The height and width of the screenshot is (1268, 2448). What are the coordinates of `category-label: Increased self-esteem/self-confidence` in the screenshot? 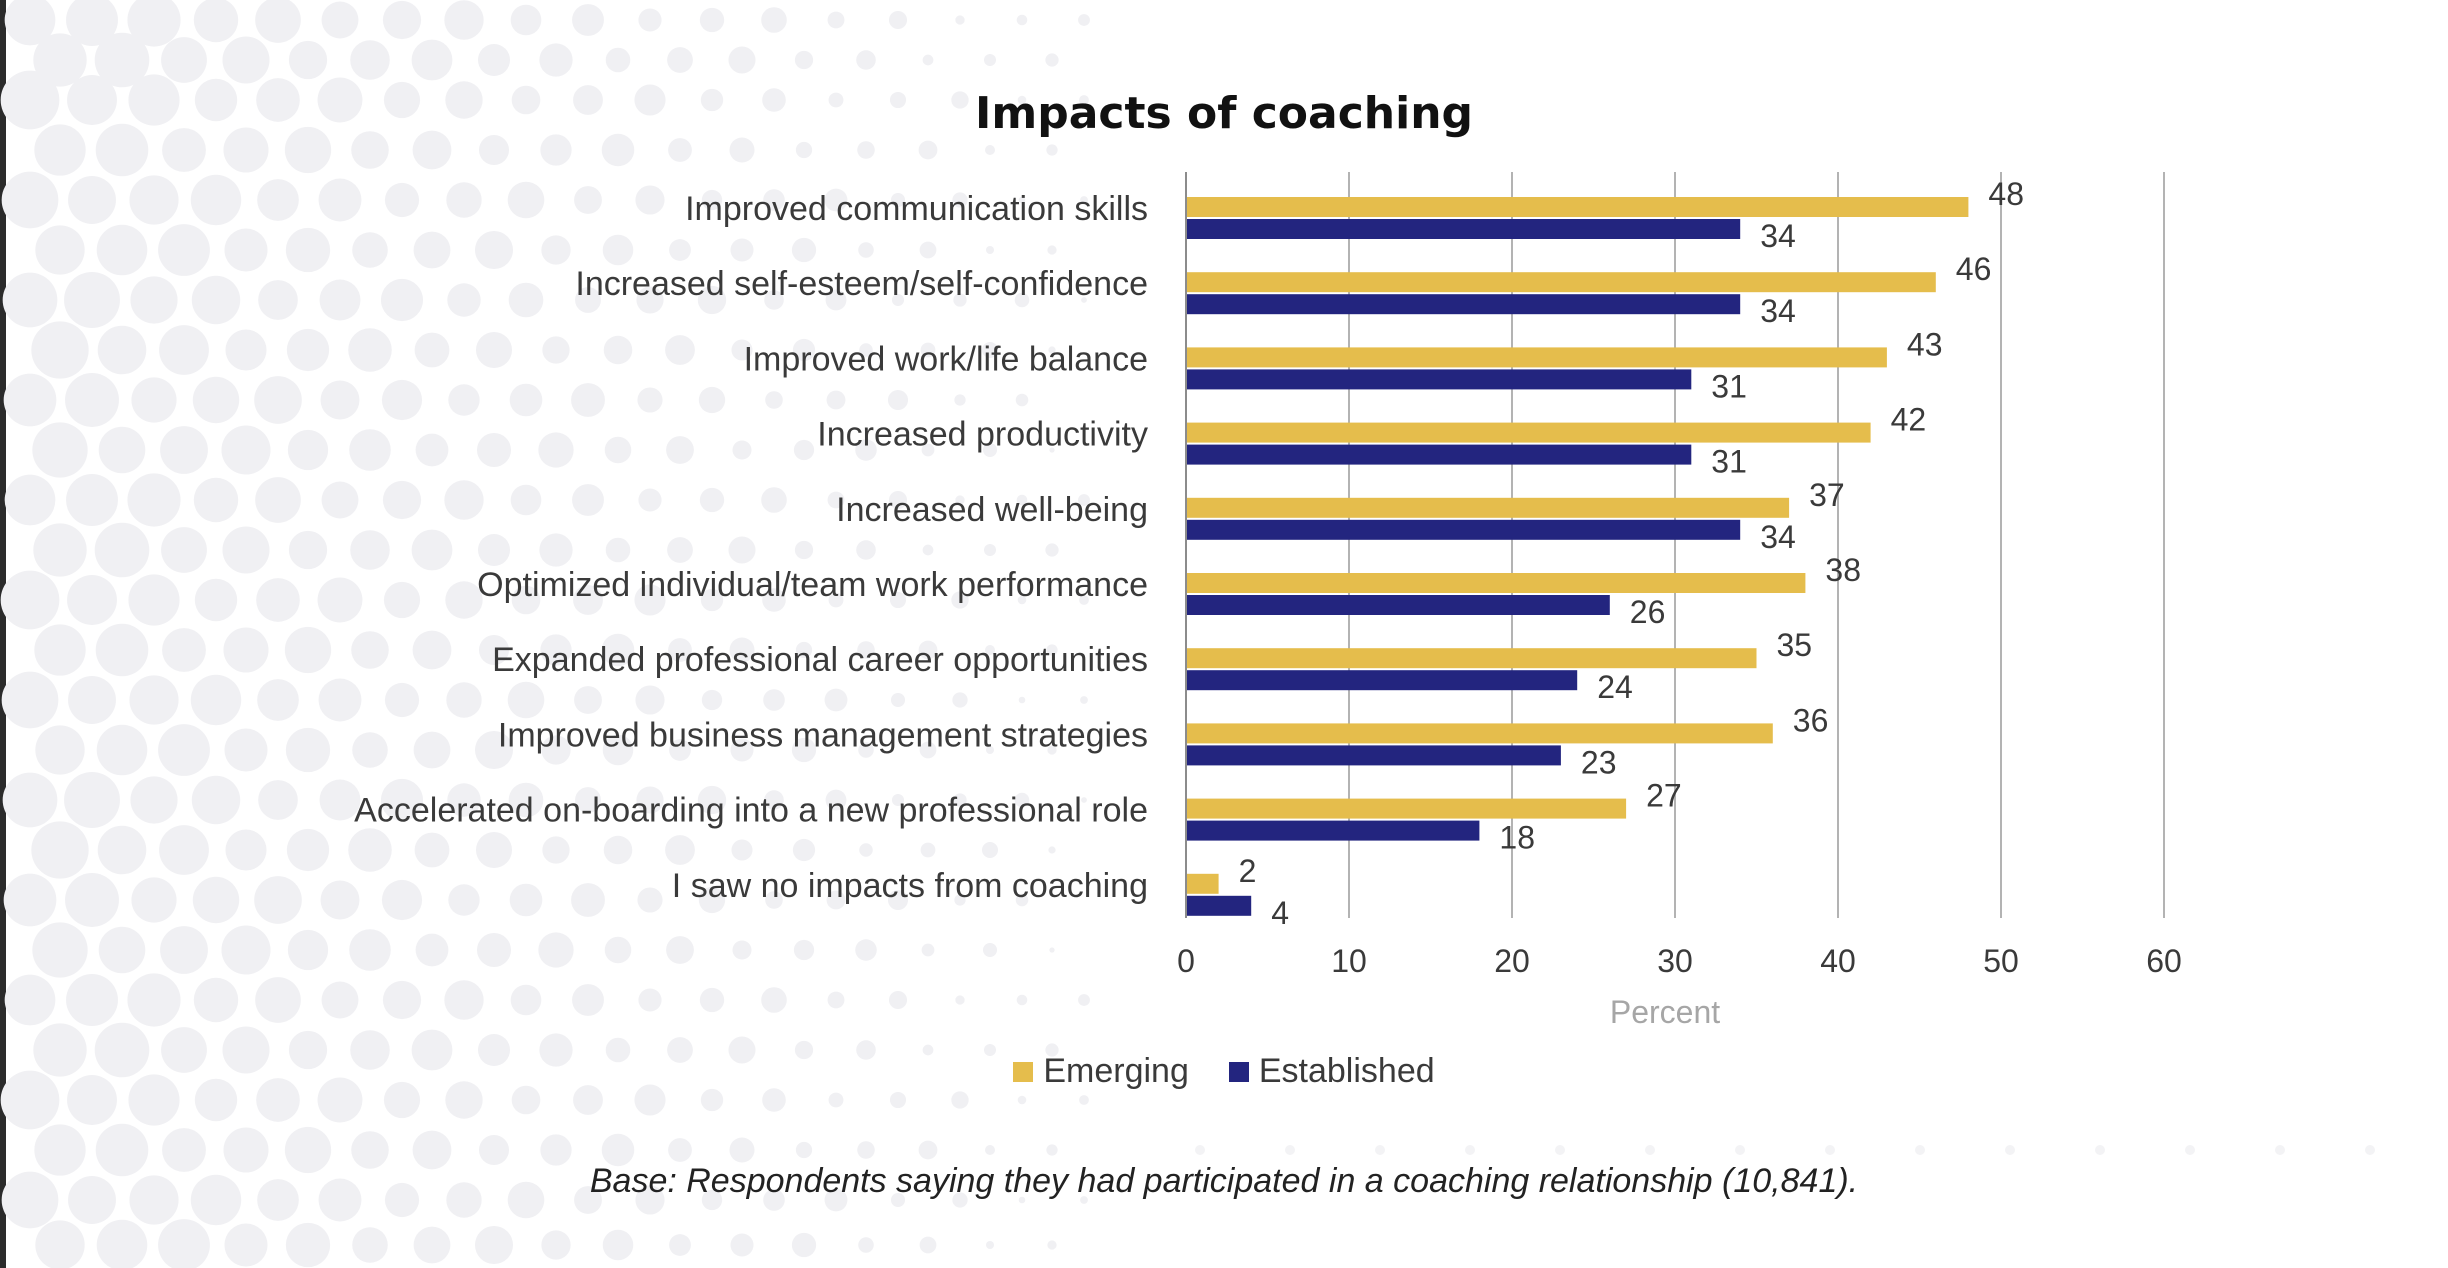 It's located at (861, 284).